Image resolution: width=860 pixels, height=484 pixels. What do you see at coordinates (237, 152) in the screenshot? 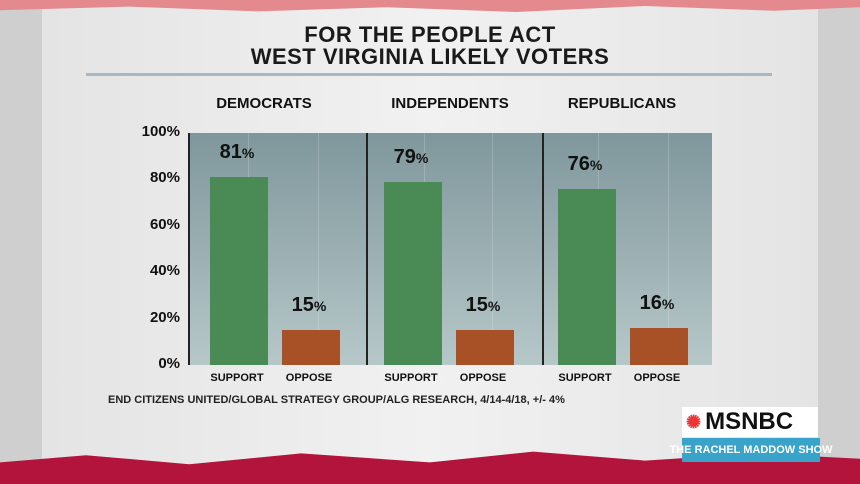
I see `data-label: 81%` at bounding box center [237, 152].